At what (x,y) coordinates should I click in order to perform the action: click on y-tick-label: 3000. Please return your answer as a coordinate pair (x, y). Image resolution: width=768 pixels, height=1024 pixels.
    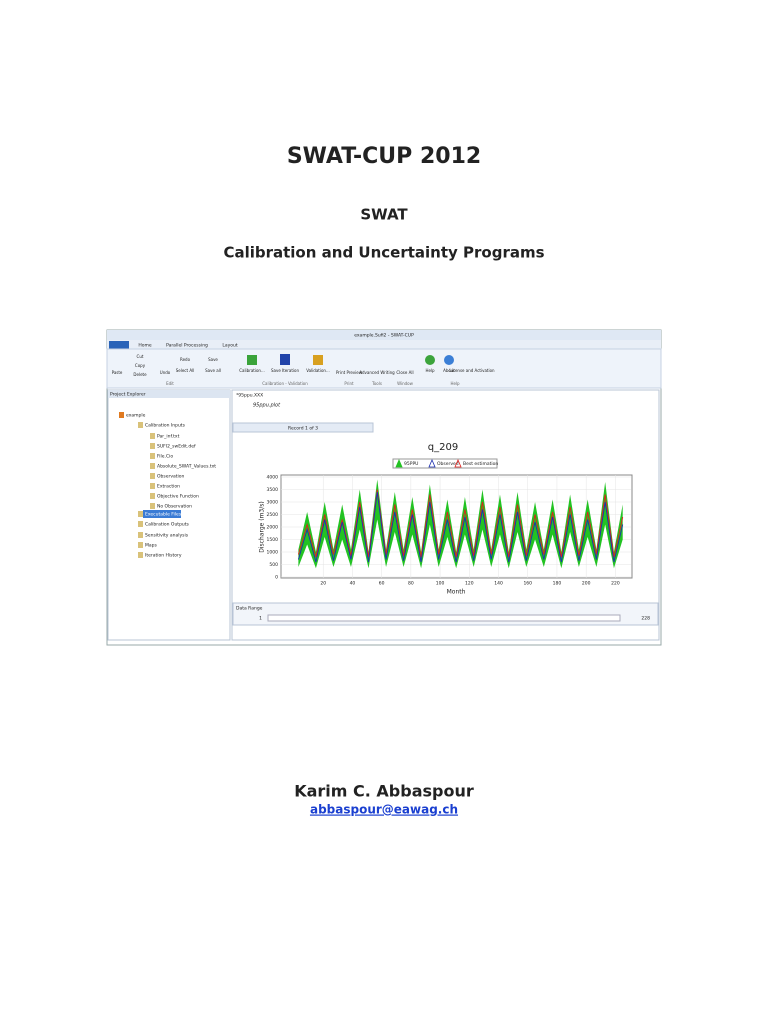
    Looking at the image, I should click on (273, 503).